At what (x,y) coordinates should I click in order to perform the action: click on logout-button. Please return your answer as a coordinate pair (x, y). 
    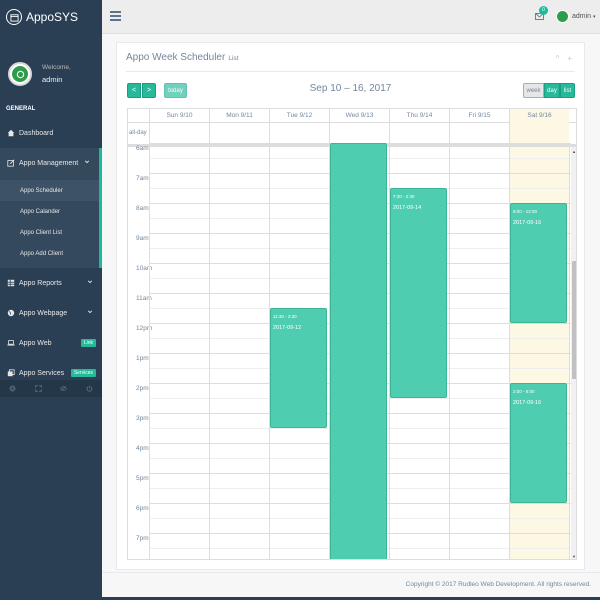
    Looking at the image, I should click on (90, 388).